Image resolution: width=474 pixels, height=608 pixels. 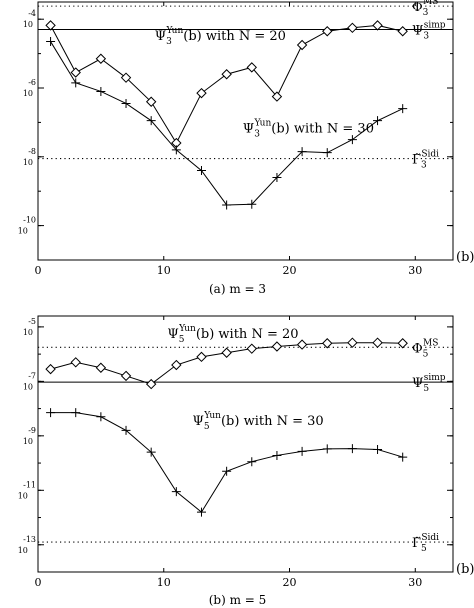 I want to click on reference-line-label: Ψ5simp, so click(x=429, y=383).